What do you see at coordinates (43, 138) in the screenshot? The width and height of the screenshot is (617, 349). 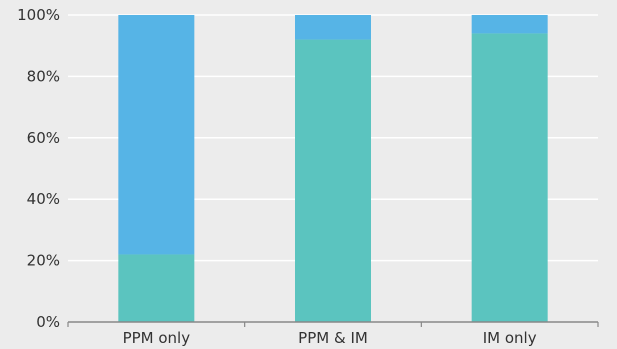 I see `y-tick-label: 60%` at bounding box center [43, 138].